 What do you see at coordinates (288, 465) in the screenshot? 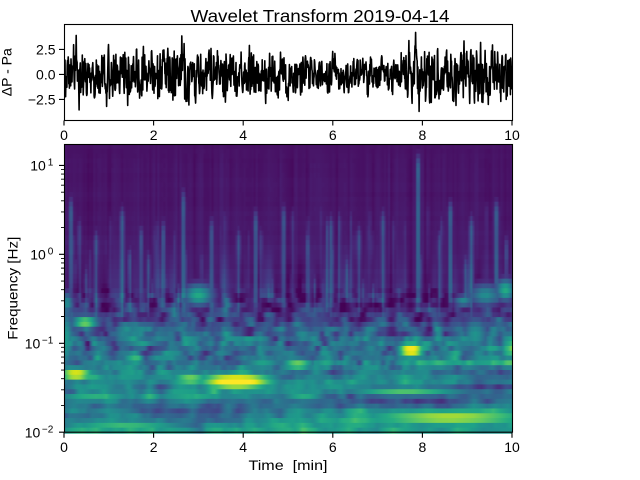
I see `svg-text: Time [min]` at bounding box center [288, 465].